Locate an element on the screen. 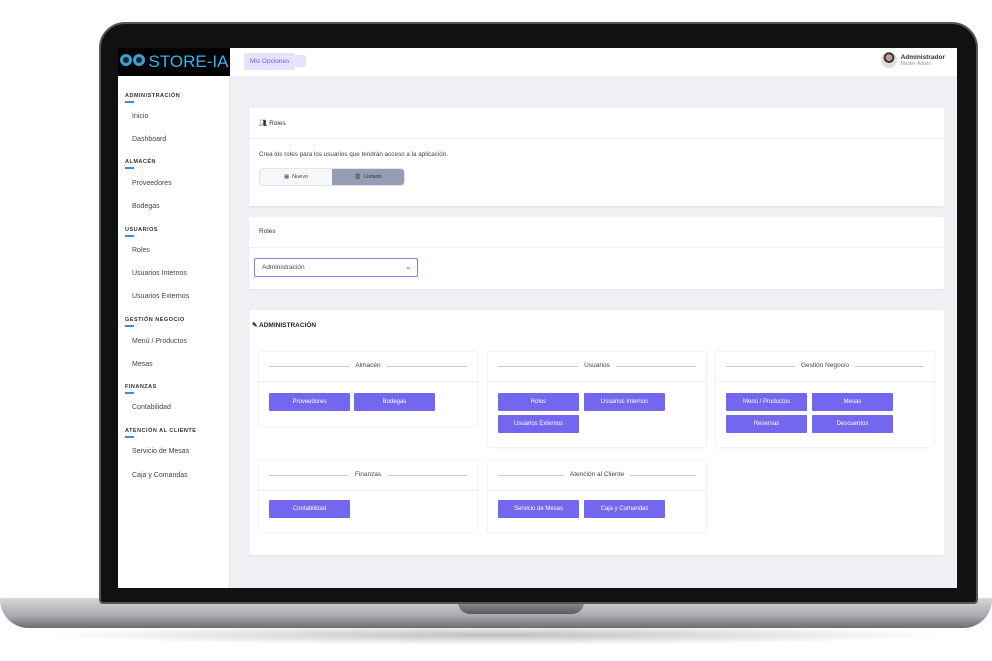 The height and width of the screenshot is (661, 992). sidebar-section-almacen: ALMACÉN is located at coordinates (140, 164).